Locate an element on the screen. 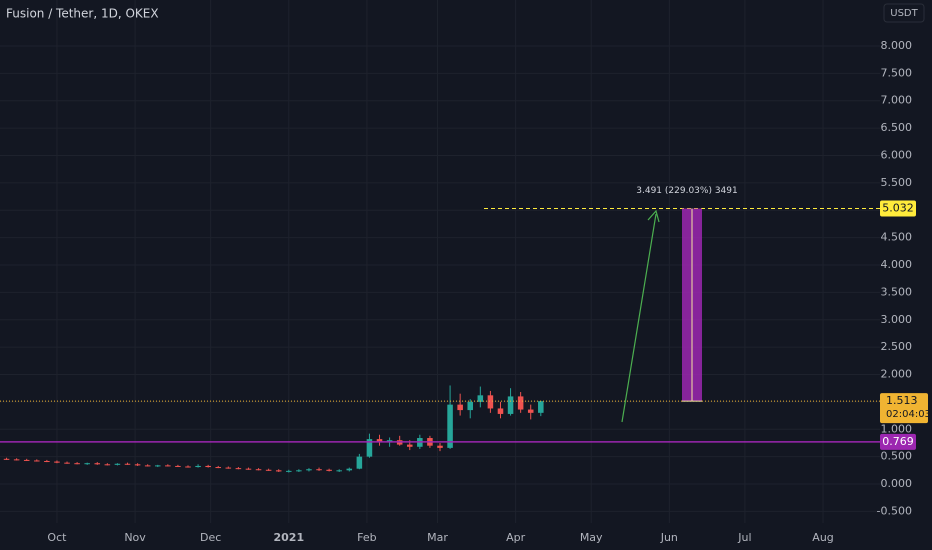 This screenshot has height=550, width=932. y-tick-label: 7.500 is located at coordinates (897, 72).